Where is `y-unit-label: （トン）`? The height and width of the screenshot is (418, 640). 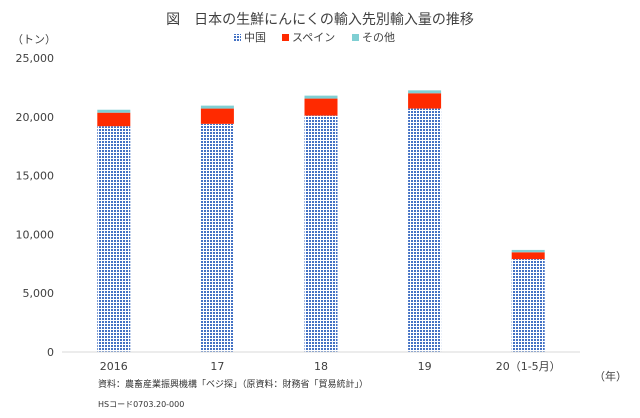
y-unit-label: （トン） is located at coordinates (34, 39).